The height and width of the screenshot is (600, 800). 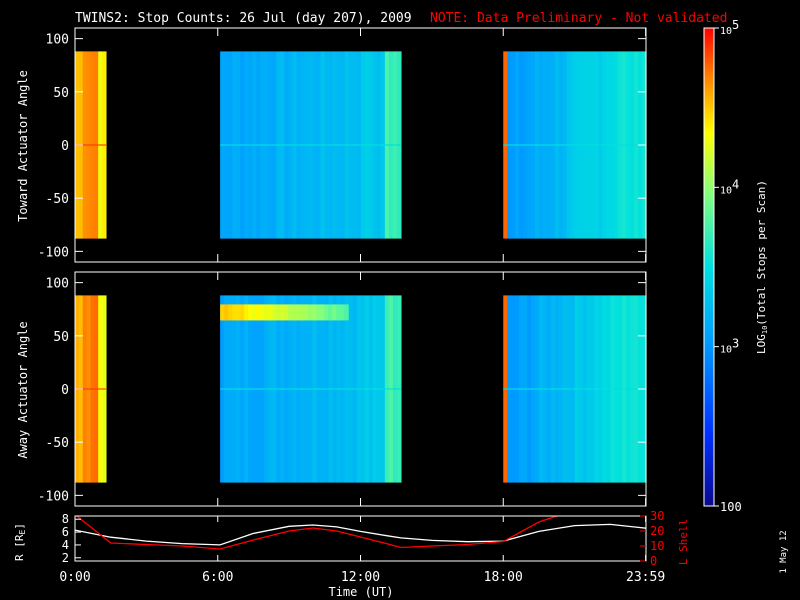 What do you see at coordinates (22, 531) in the screenshot?
I see `radius-label-sub: E` at bounding box center [22, 531].